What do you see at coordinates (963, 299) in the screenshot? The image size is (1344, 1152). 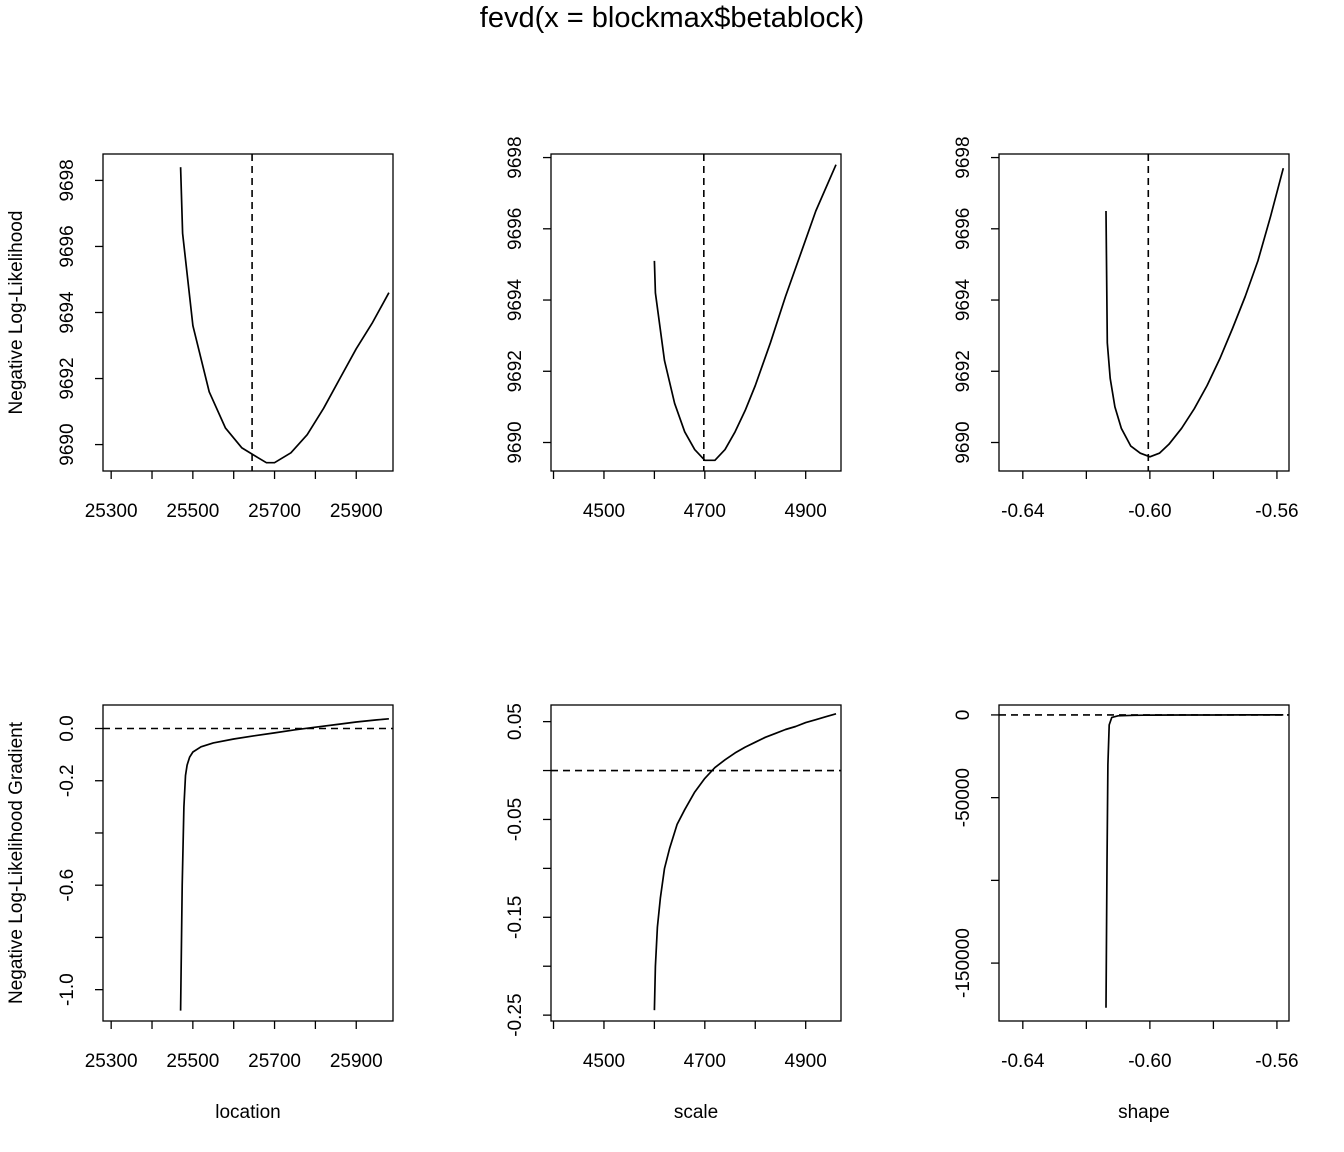 I see `shape-likelihood-y-tick-label: 9694` at bounding box center [963, 299].